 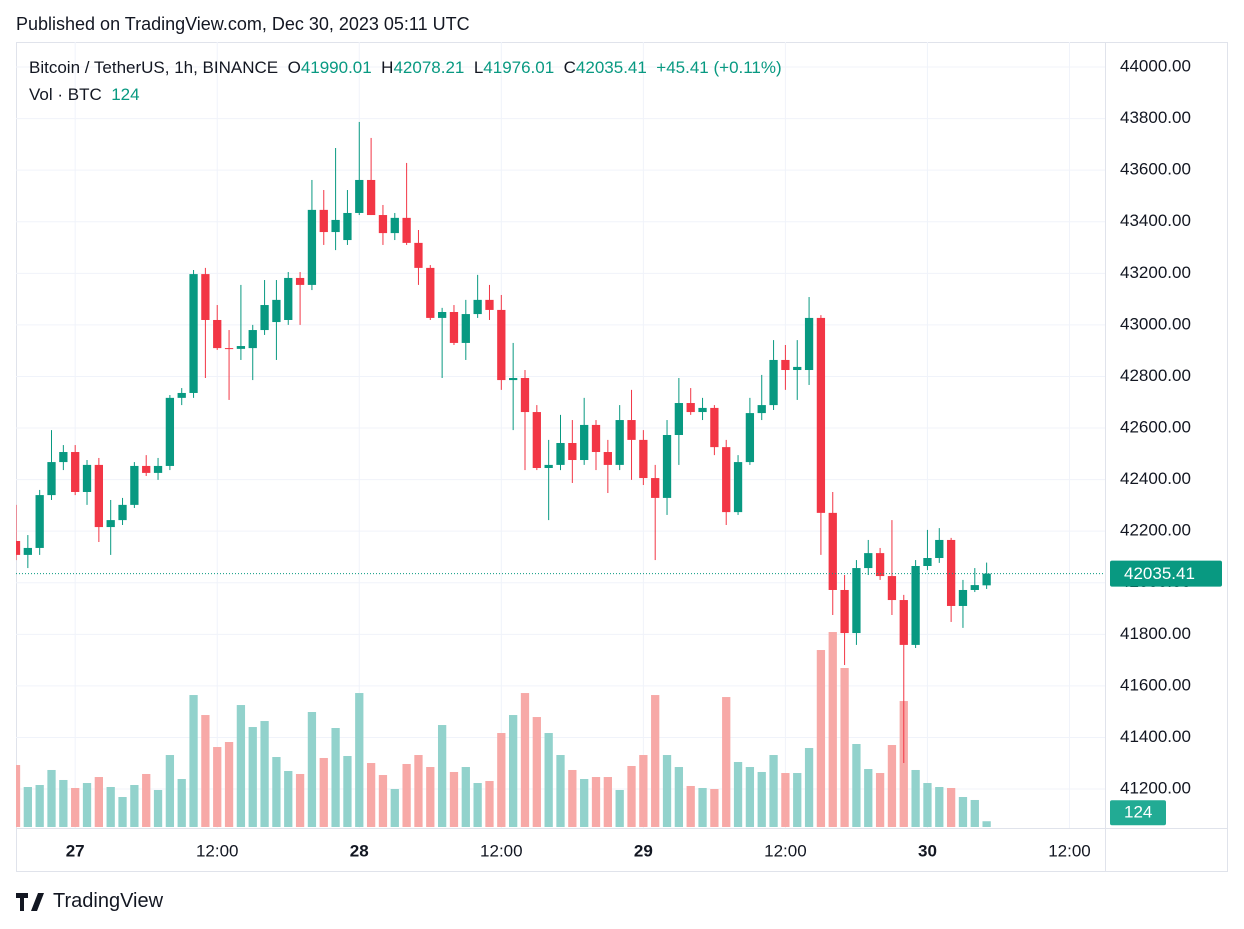 I want to click on volume-label: Vol · BTC, so click(x=65, y=94).